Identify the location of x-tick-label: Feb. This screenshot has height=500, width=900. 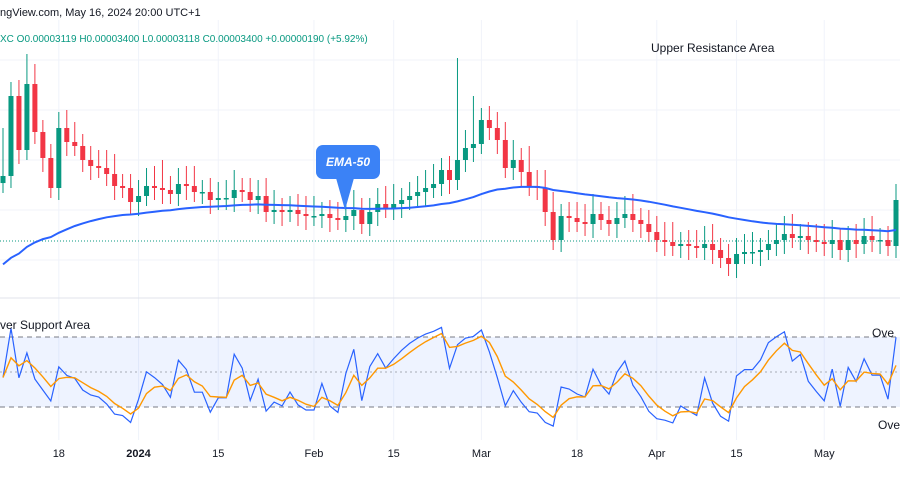
(314, 454).